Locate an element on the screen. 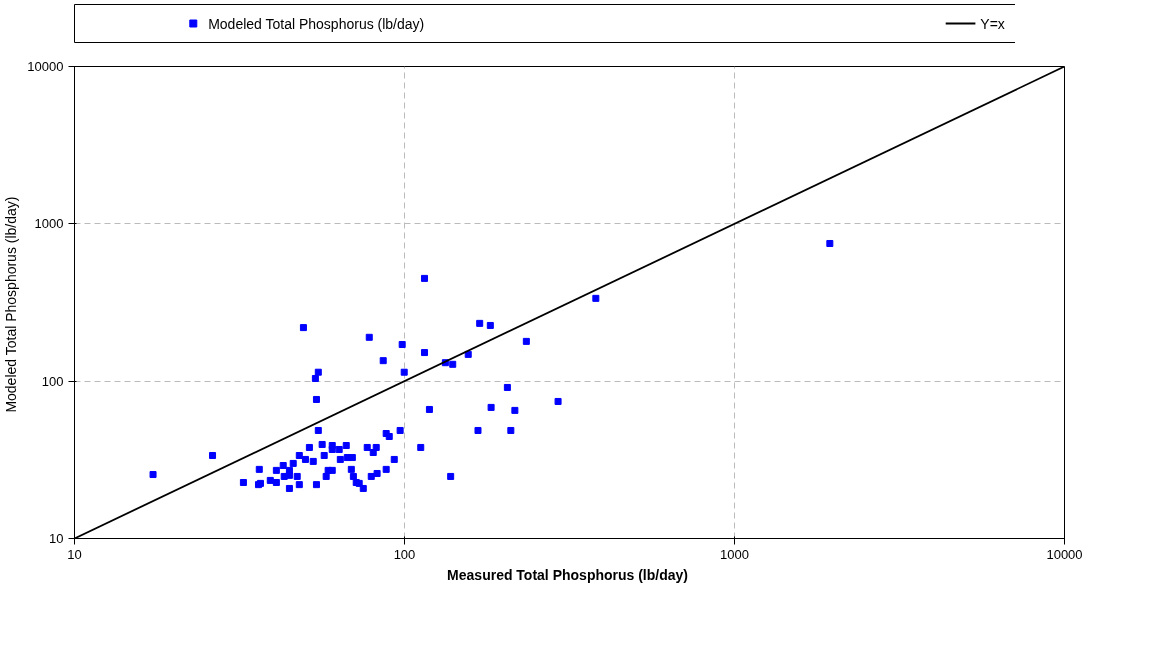 The width and height of the screenshot is (1163, 650). y-tick-label: 10 is located at coordinates (56, 538).